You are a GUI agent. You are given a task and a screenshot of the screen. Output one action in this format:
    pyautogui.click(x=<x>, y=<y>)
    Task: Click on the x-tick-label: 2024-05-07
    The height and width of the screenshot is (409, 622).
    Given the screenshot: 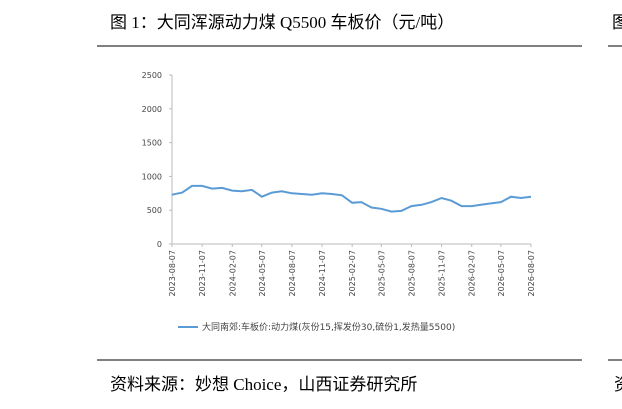 What is the action you would take?
    pyautogui.click(x=262, y=273)
    